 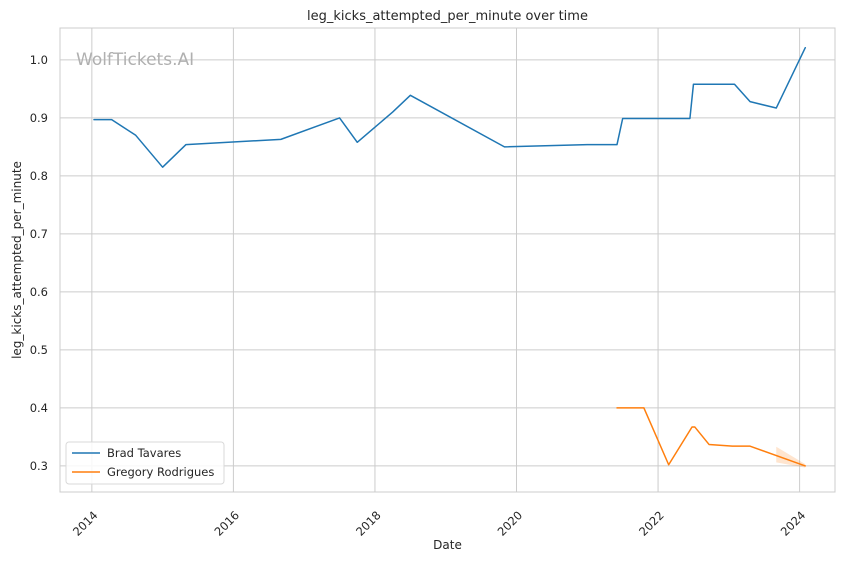 I want to click on legend: Brad Tavares Gregory Rodrigues, so click(x=145, y=463).